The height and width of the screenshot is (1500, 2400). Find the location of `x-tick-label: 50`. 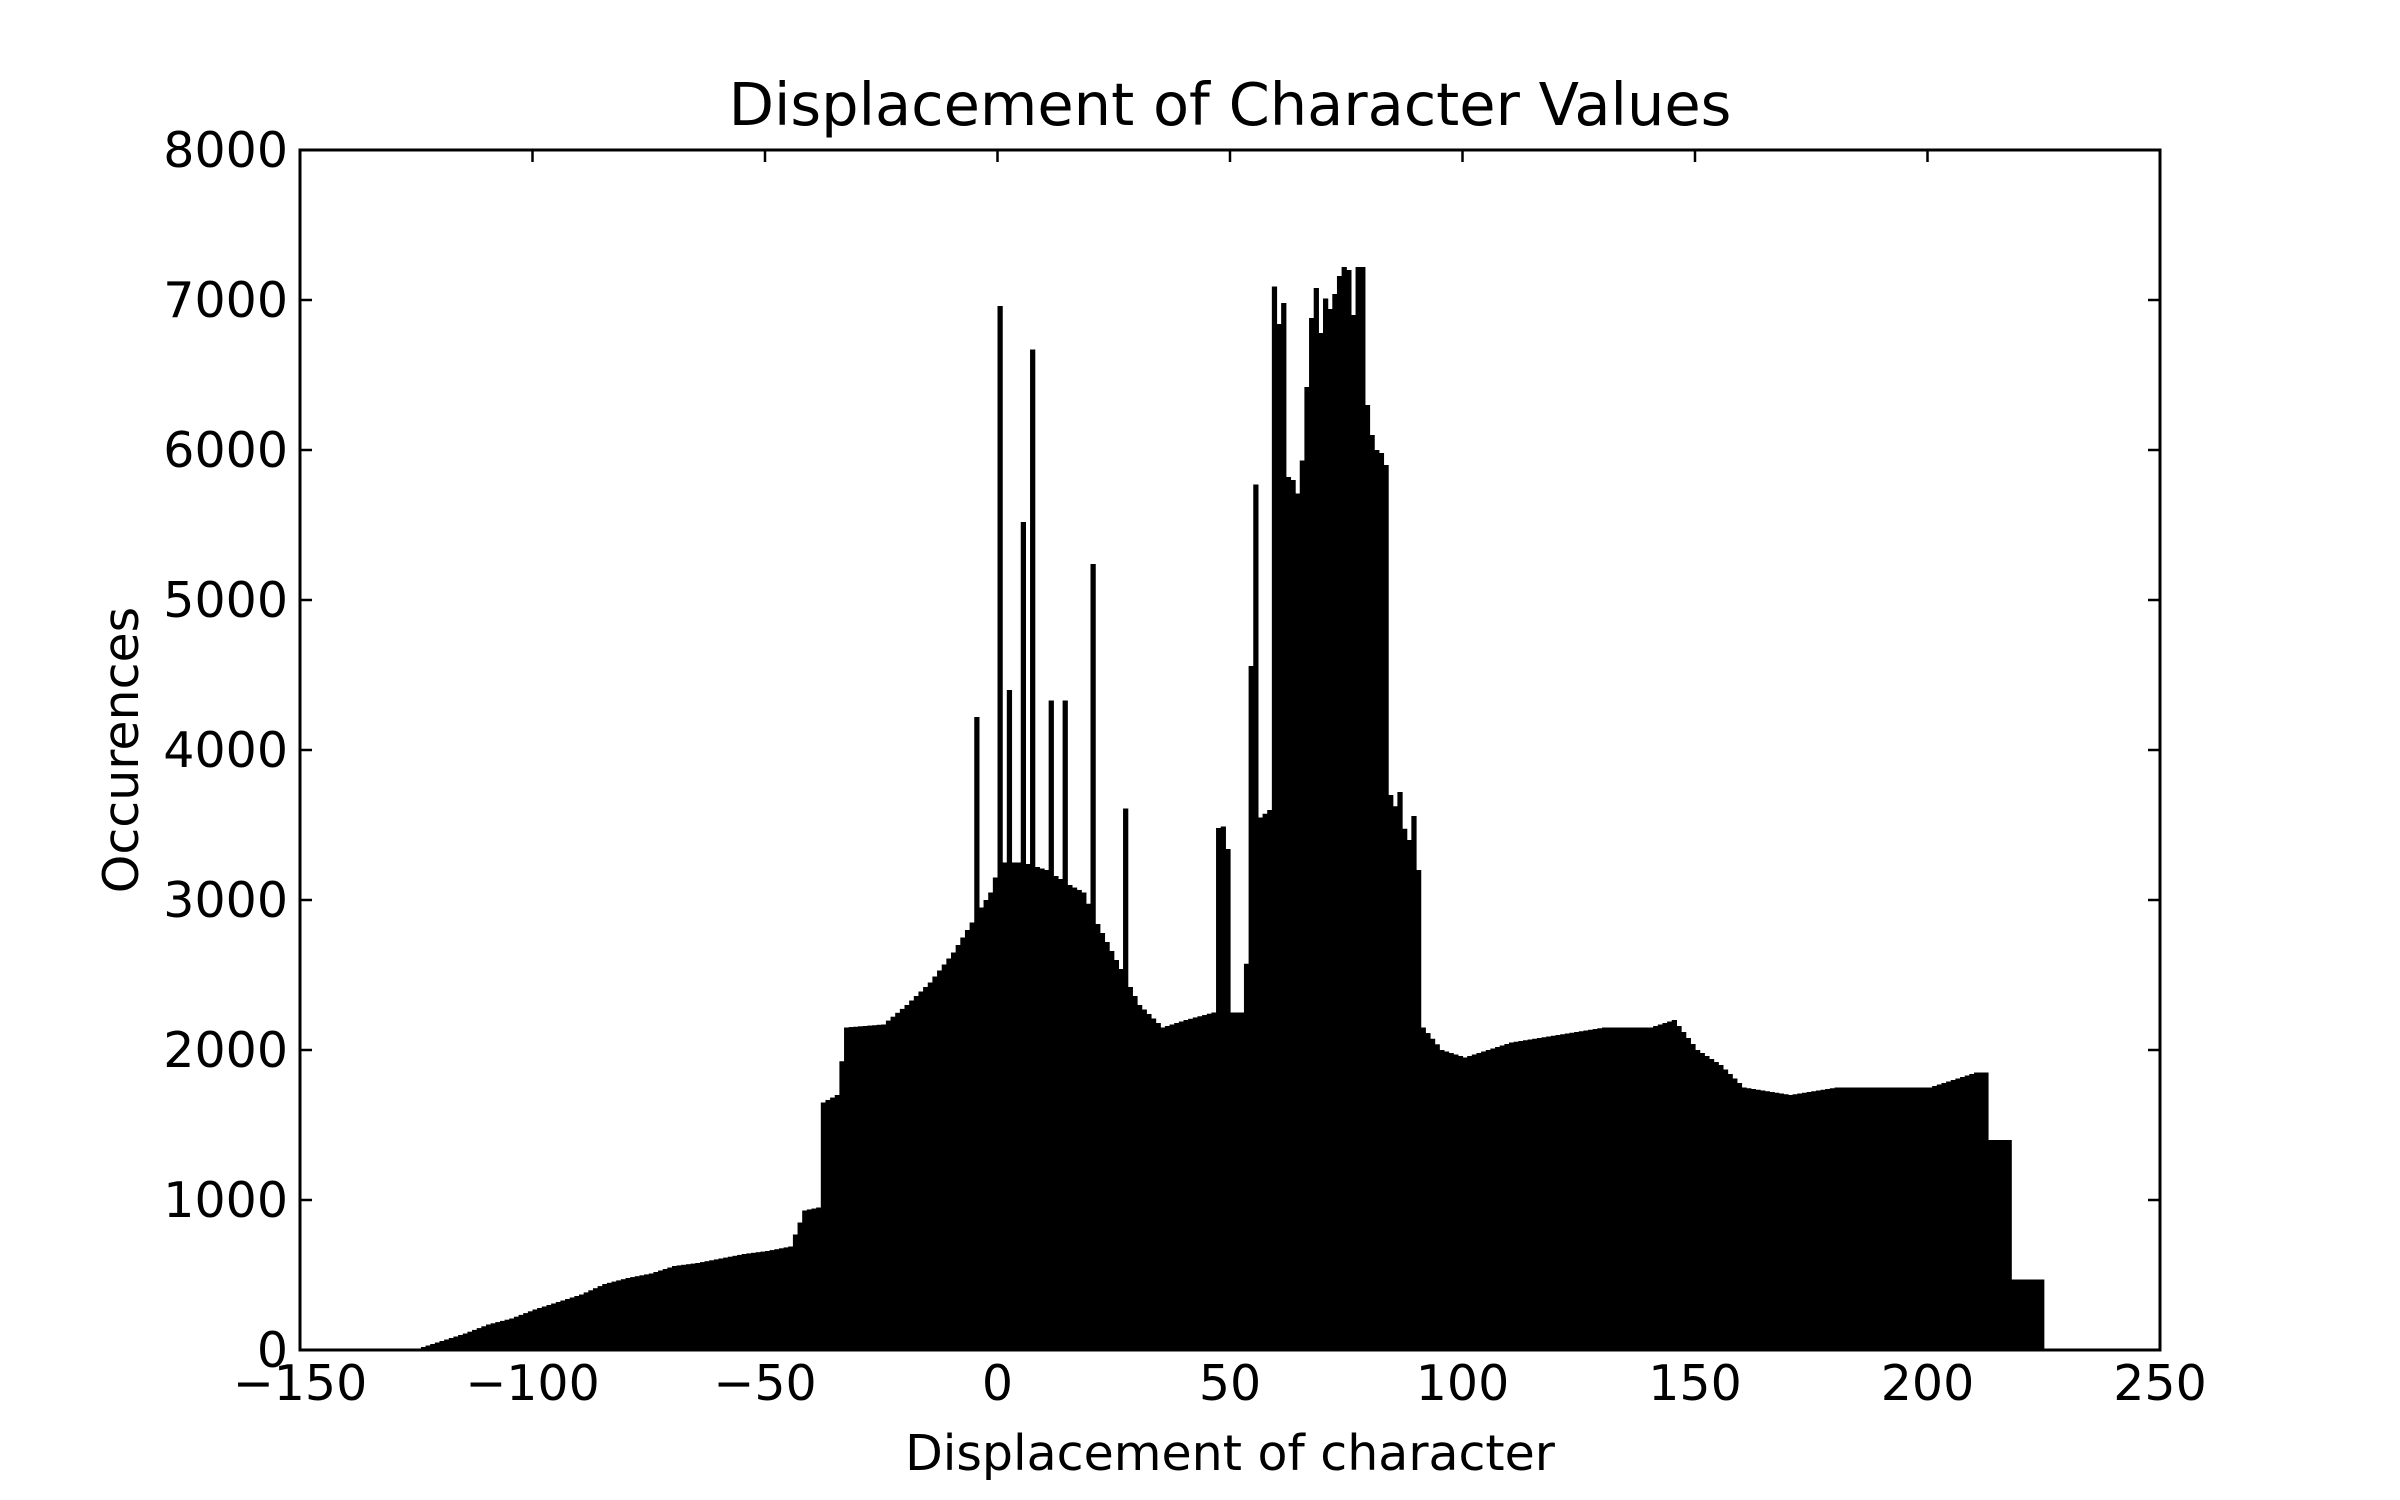

x-tick-label: 50 is located at coordinates (1230, 1383).